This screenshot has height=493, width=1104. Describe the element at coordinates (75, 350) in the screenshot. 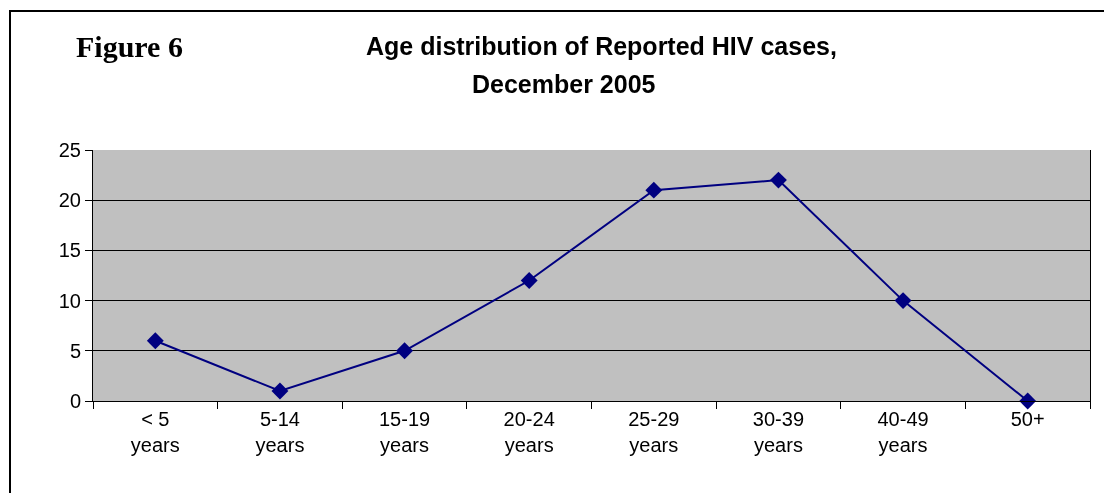

I see `y-tick-label: 5` at that location.